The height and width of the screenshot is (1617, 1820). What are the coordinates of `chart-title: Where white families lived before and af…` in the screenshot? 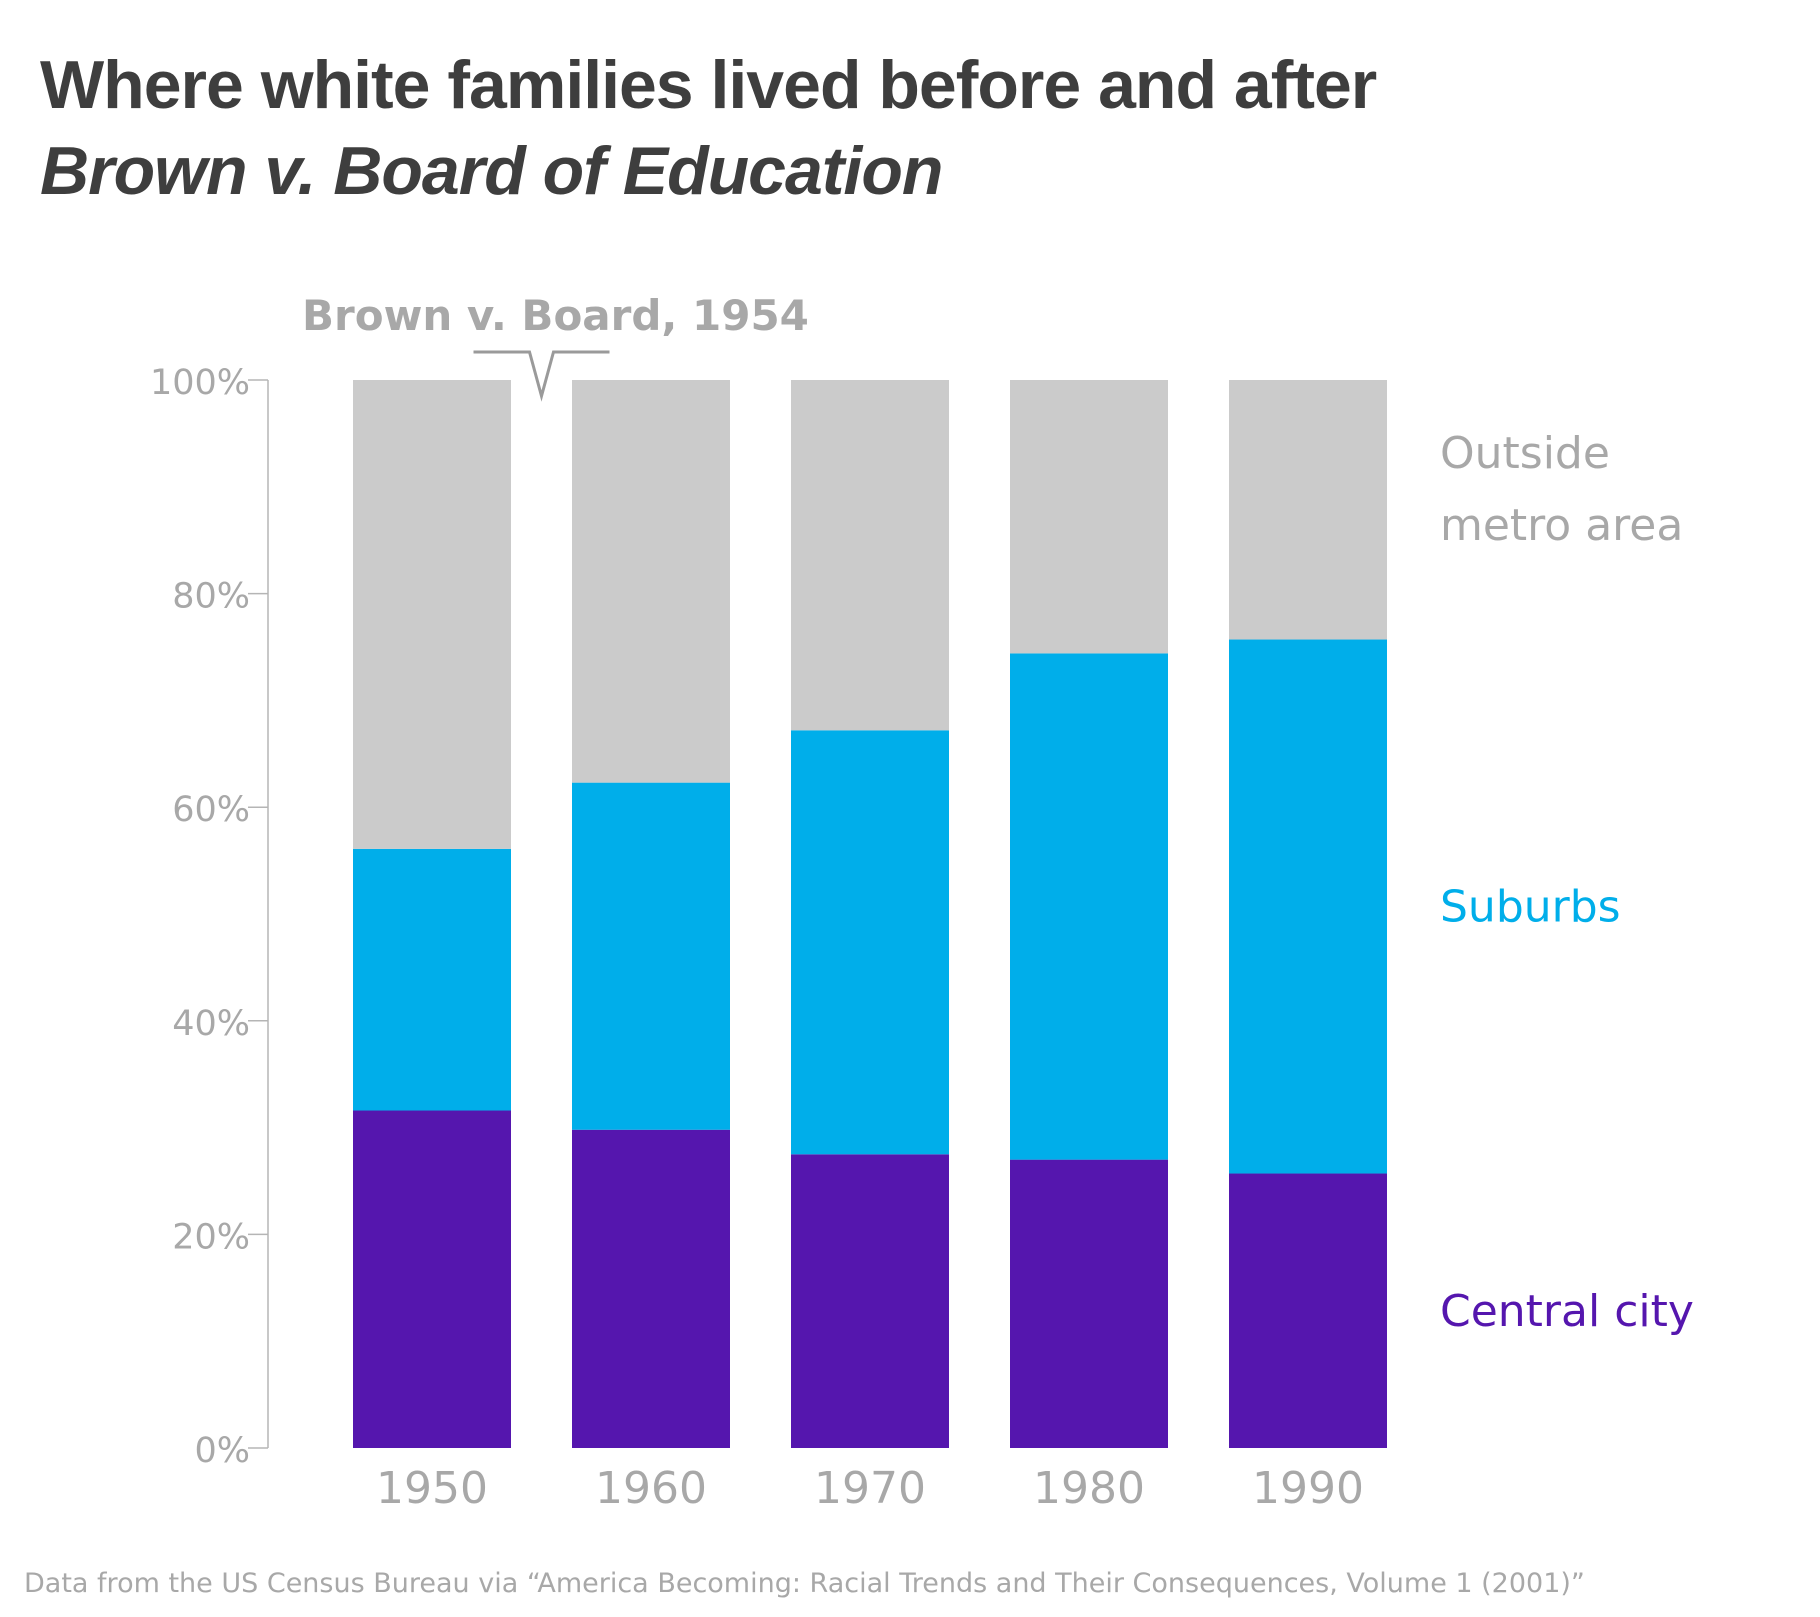 It's located at (708, 128).